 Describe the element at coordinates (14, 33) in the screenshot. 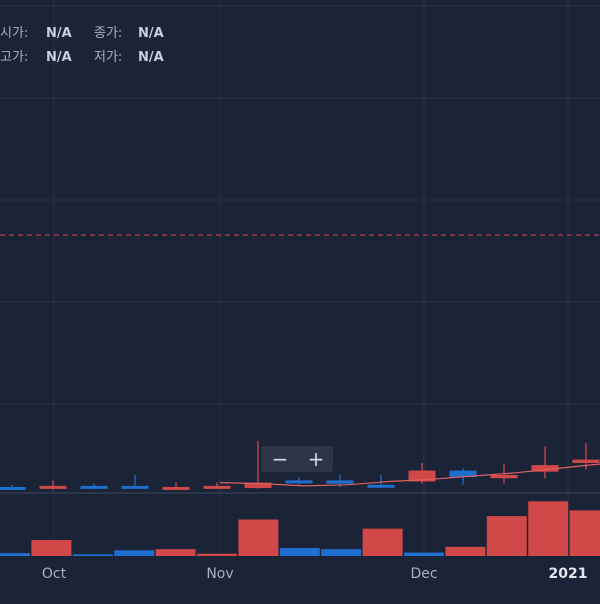

I see `open-label: 시가:` at that location.